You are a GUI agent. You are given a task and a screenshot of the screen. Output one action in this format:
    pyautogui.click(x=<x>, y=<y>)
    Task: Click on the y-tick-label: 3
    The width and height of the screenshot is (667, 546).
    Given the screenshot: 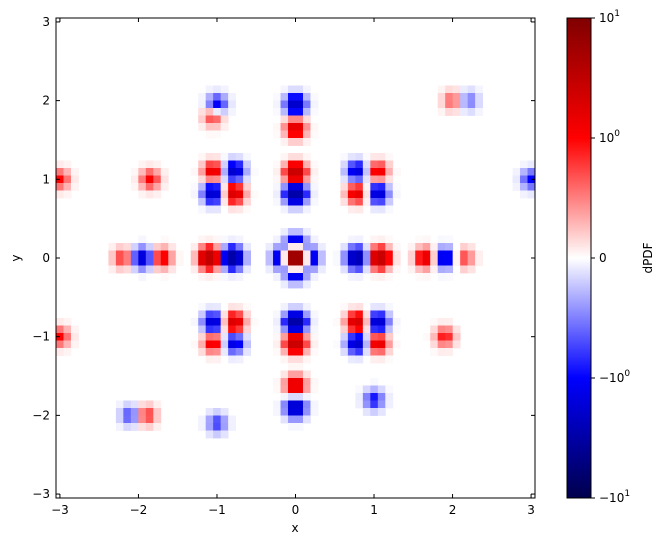 What is the action you would take?
    pyautogui.click(x=46, y=22)
    